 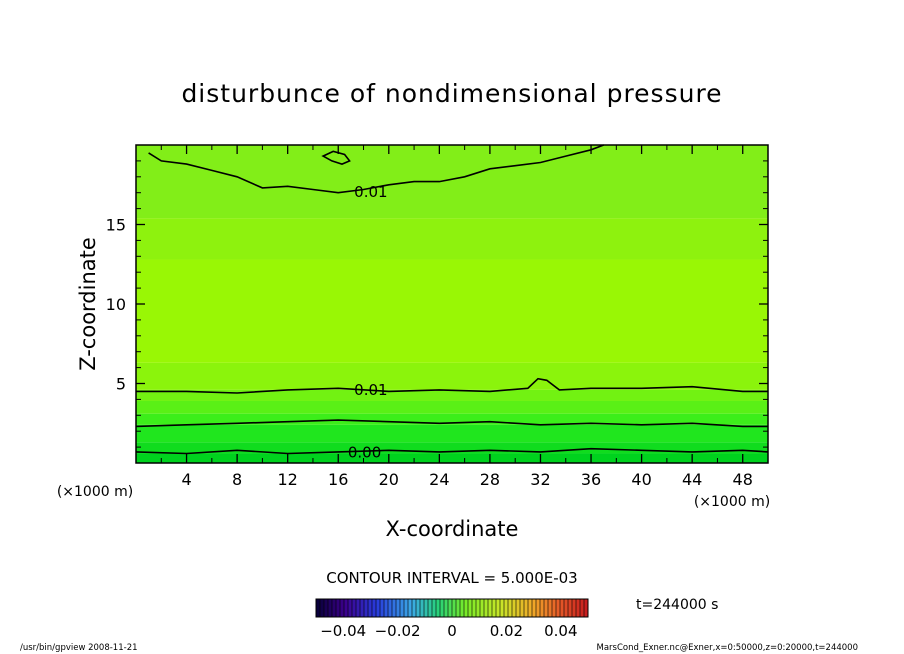 What do you see at coordinates (116, 304) in the screenshot?
I see `y-tick-label-1: 10` at bounding box center [116, 304].